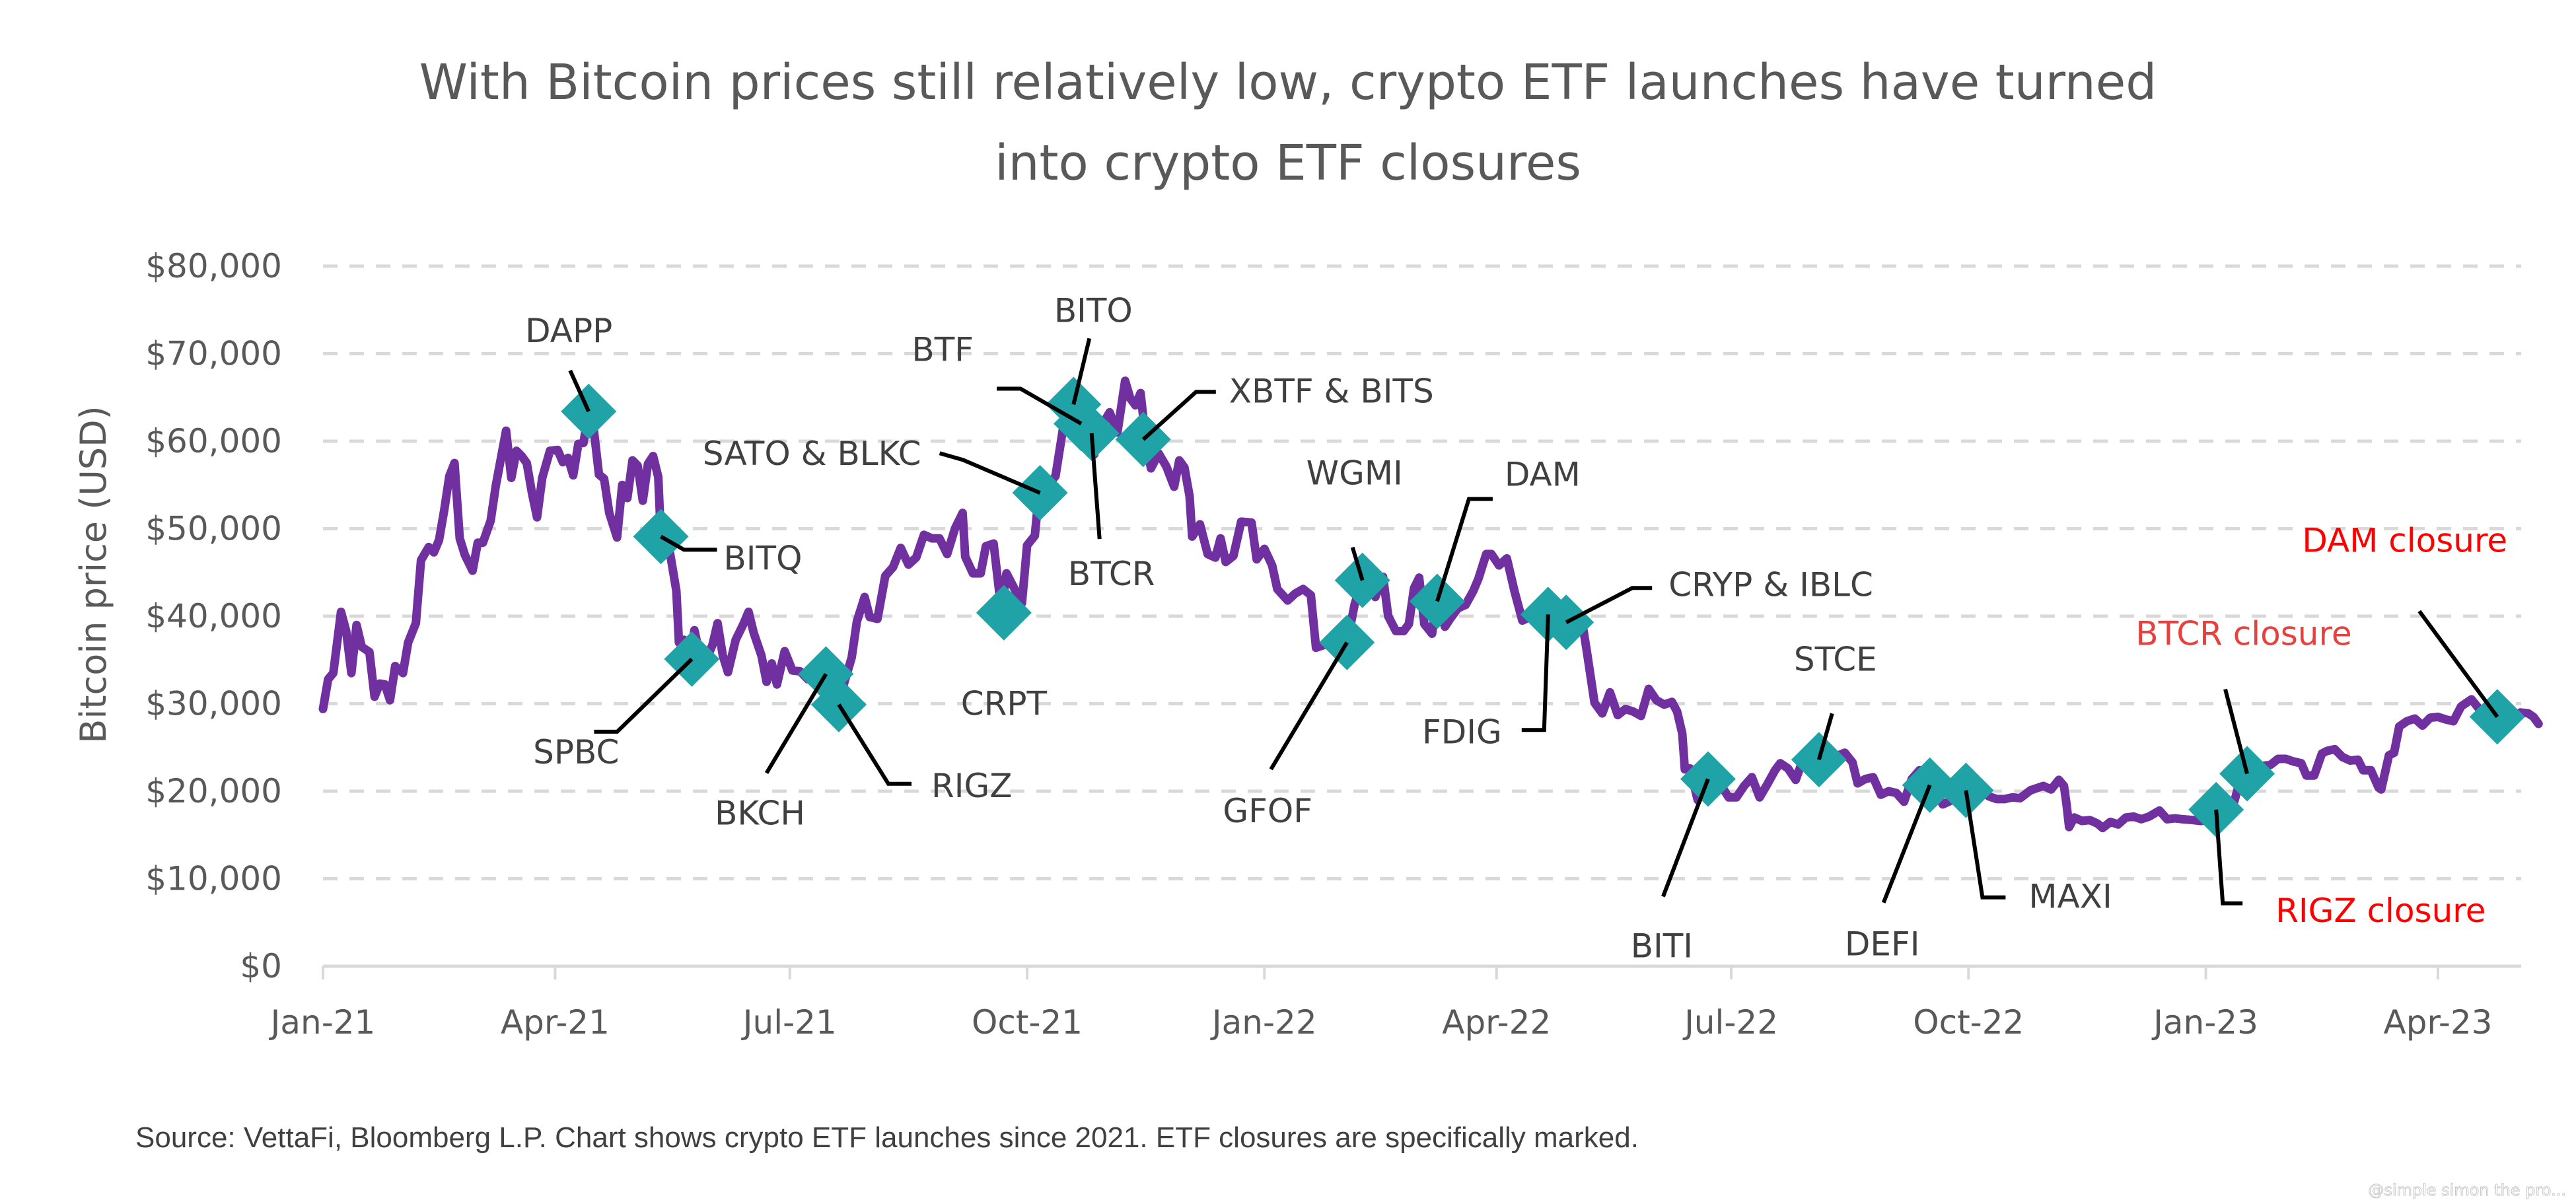 This screenshot has height=1204, width=2576. What do you see at coordinates (1825, 737) in the screenshot?
I see `leader-line-stce` at bounding box center [1825, 737].